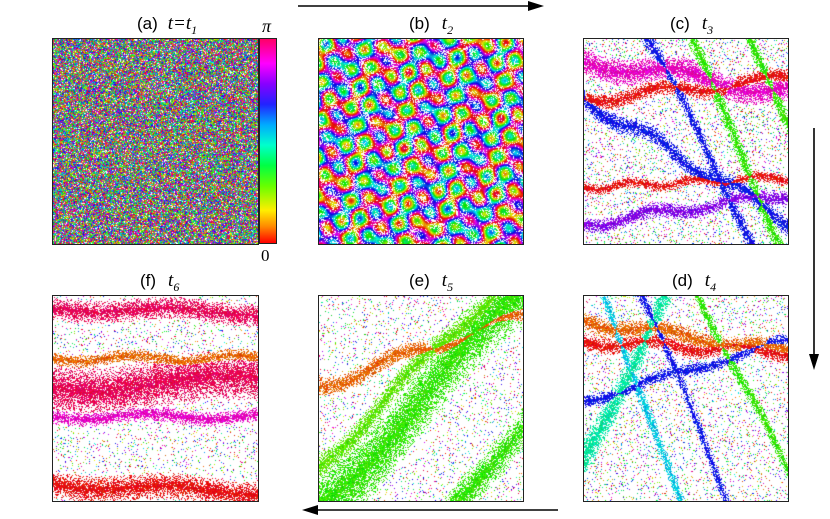  What do you see at coordinates (686, 141) in the screenshot?
I see `panel-c-plot` at bounding box center [686, 141].